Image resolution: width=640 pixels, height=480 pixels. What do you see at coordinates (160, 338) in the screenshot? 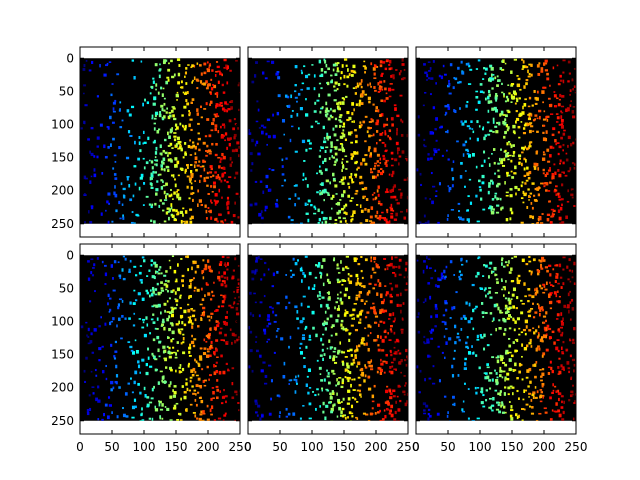
I see `image-background` at bounding box center [160, 338].